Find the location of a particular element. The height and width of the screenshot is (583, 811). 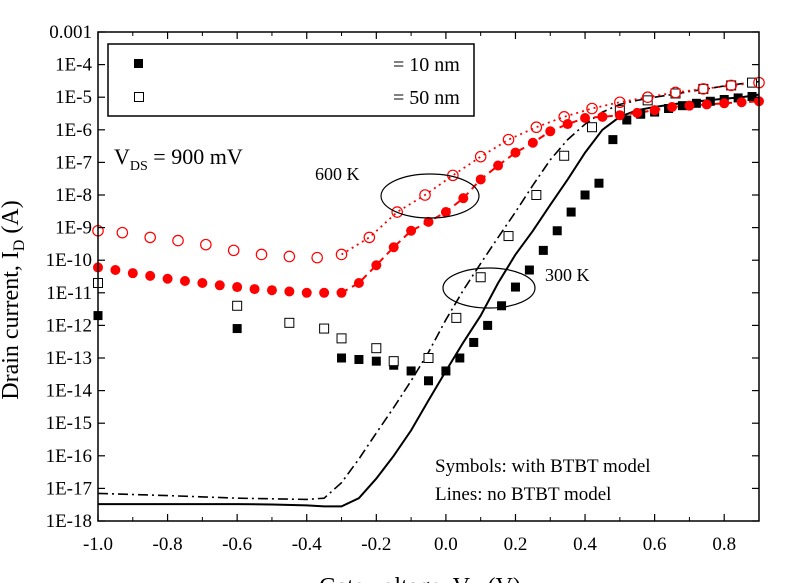

note-lines: Lines: no BTBT model is located at coordinates (523, 494).